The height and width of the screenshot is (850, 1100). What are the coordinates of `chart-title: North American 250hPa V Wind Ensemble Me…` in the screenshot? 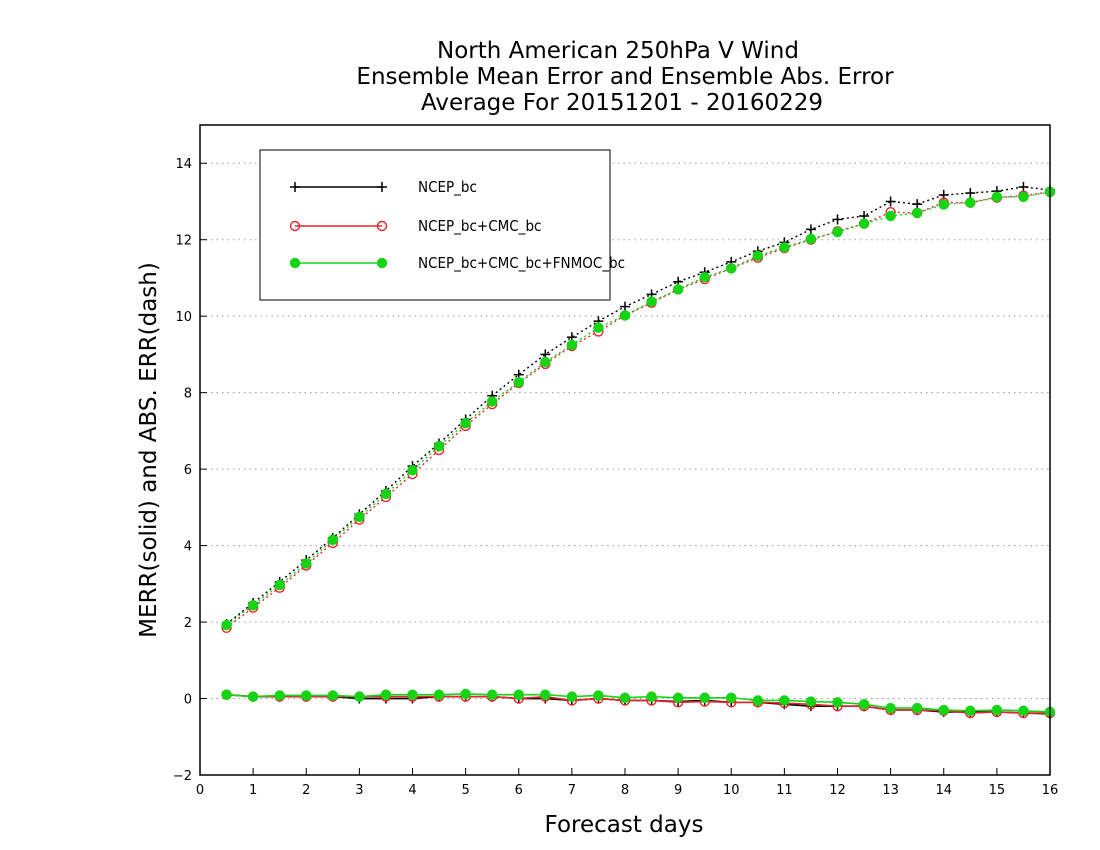 It's located at (625, 77).